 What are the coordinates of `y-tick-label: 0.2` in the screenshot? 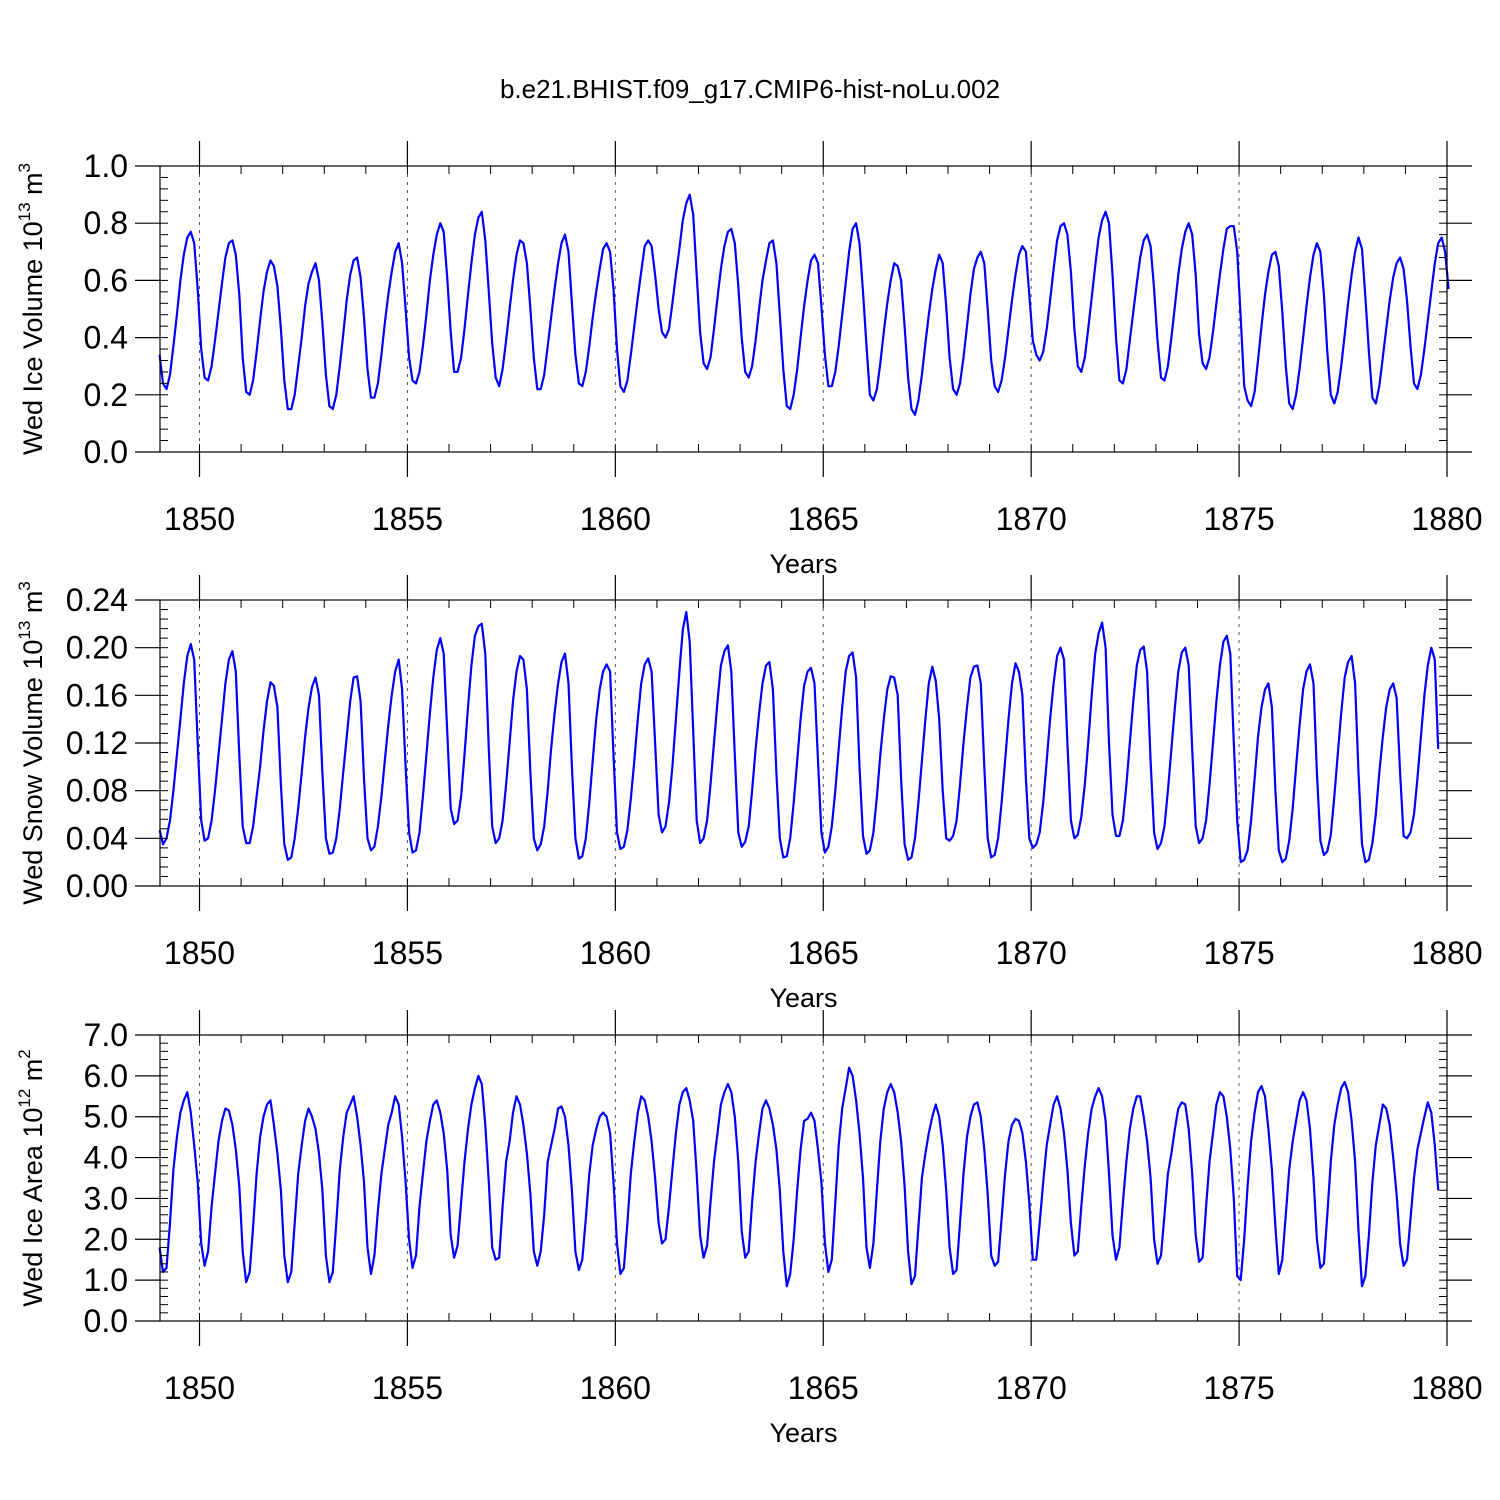 It's located at (106, 395).